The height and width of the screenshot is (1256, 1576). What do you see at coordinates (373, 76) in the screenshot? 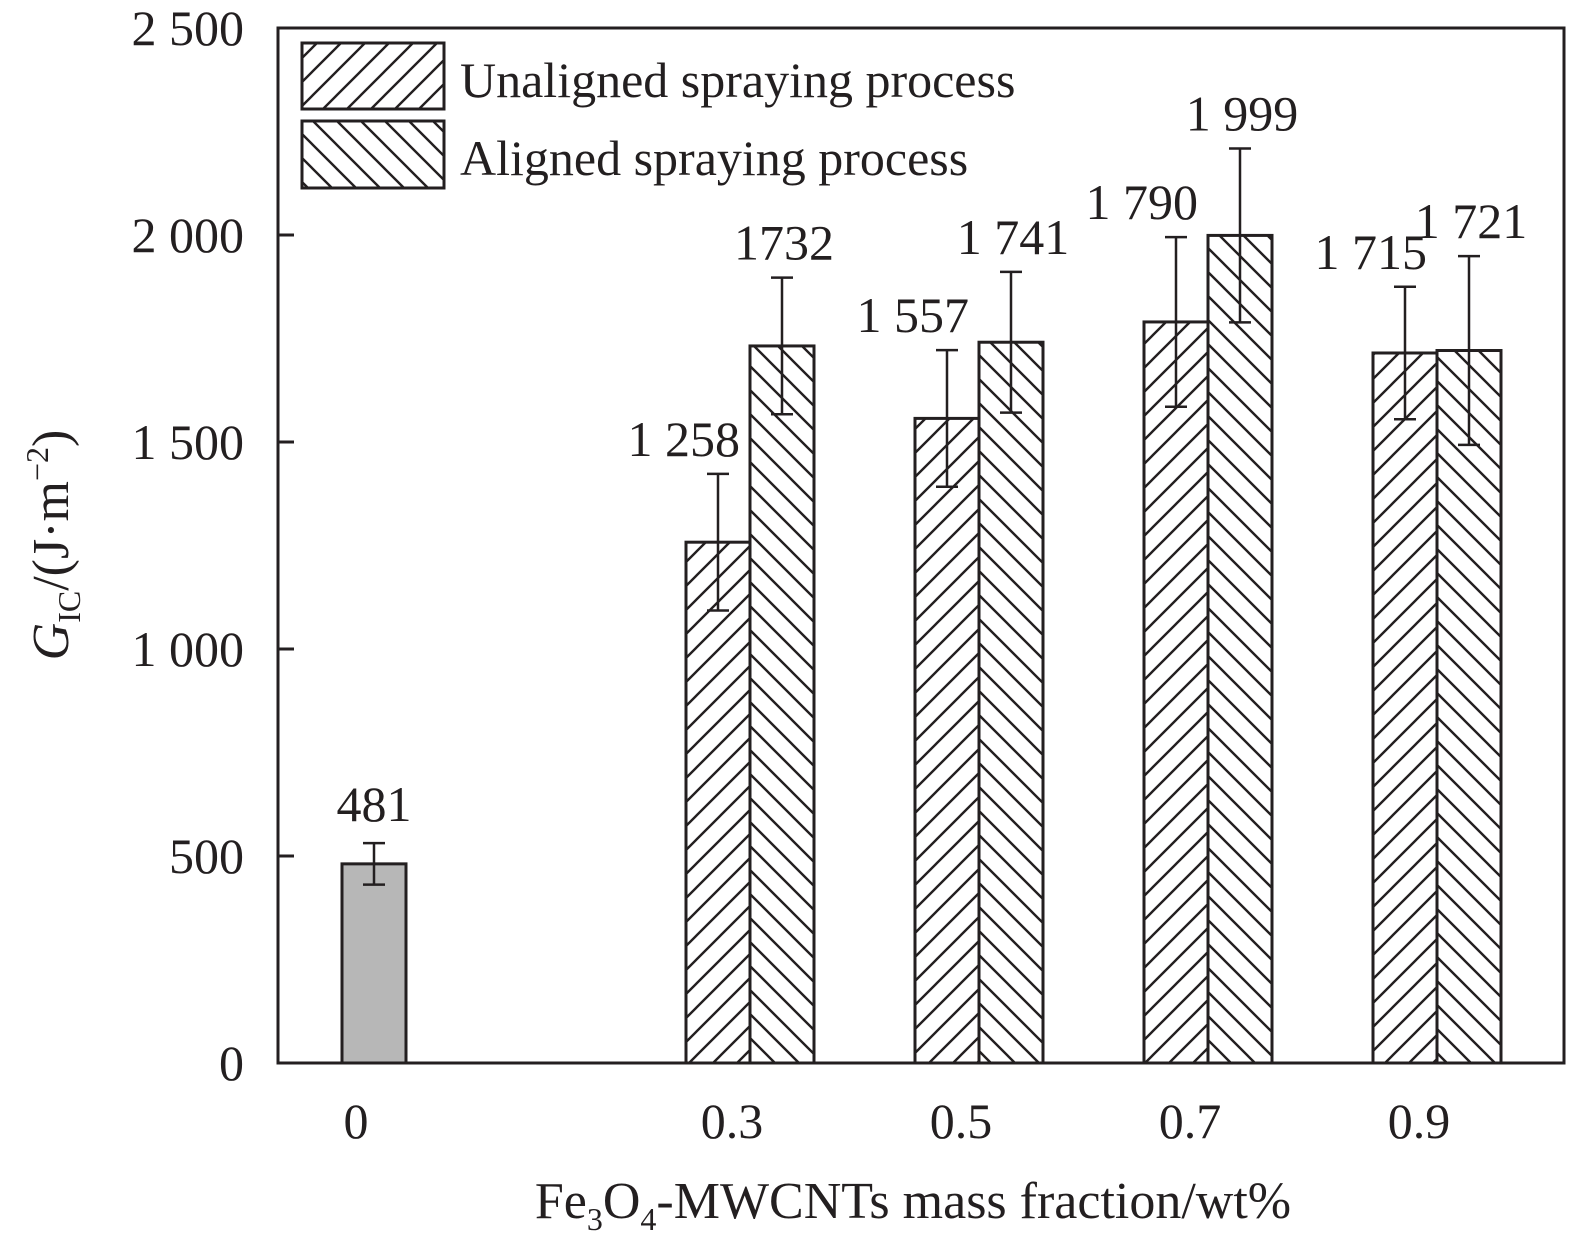
I see `legend-swatch-unaligned` at bounding box center [373, 76].